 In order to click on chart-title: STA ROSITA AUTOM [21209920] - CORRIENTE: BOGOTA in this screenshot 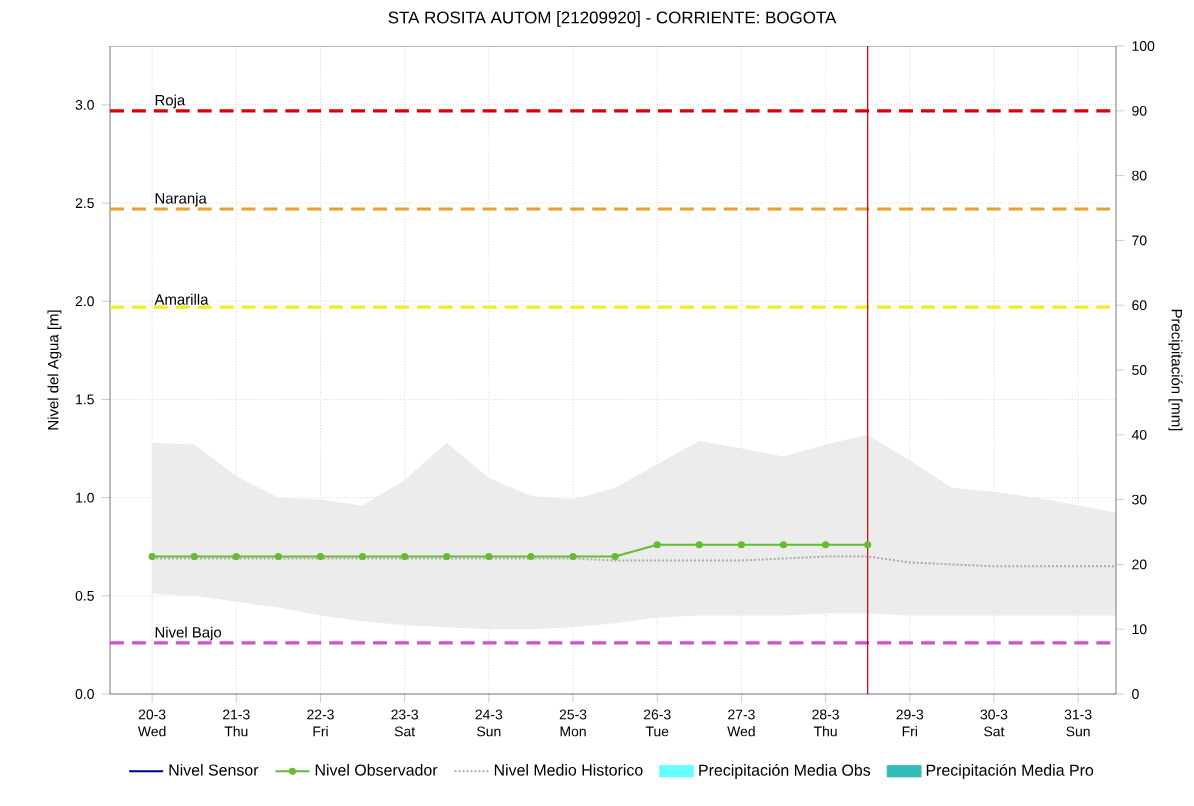, I will do `click(612, 19)`.